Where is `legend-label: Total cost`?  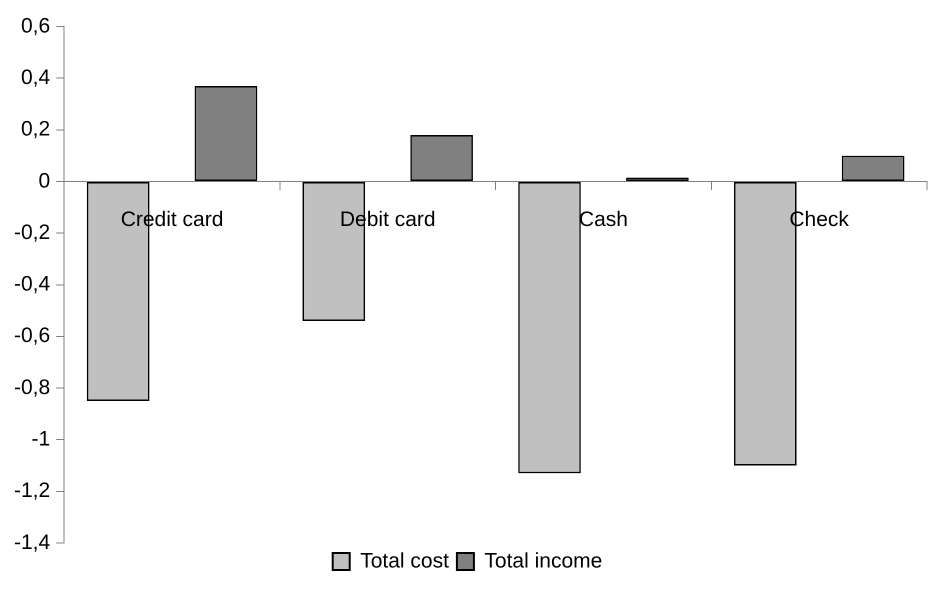 legend-label: Total cost is located at coordinates (405, 560).